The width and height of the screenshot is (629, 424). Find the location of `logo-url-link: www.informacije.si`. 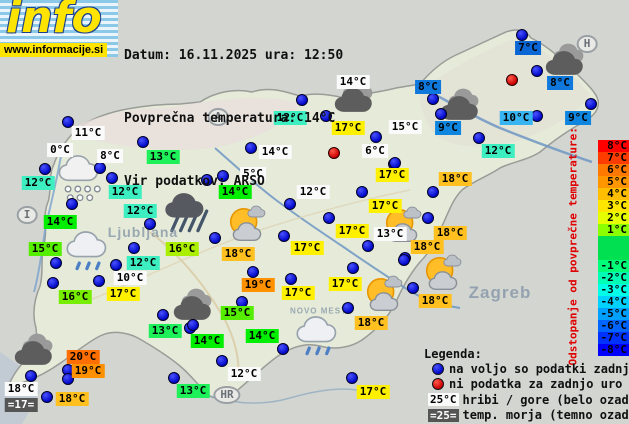

logo-url-link: www.informacije.si is located at coordinates (54, 50).